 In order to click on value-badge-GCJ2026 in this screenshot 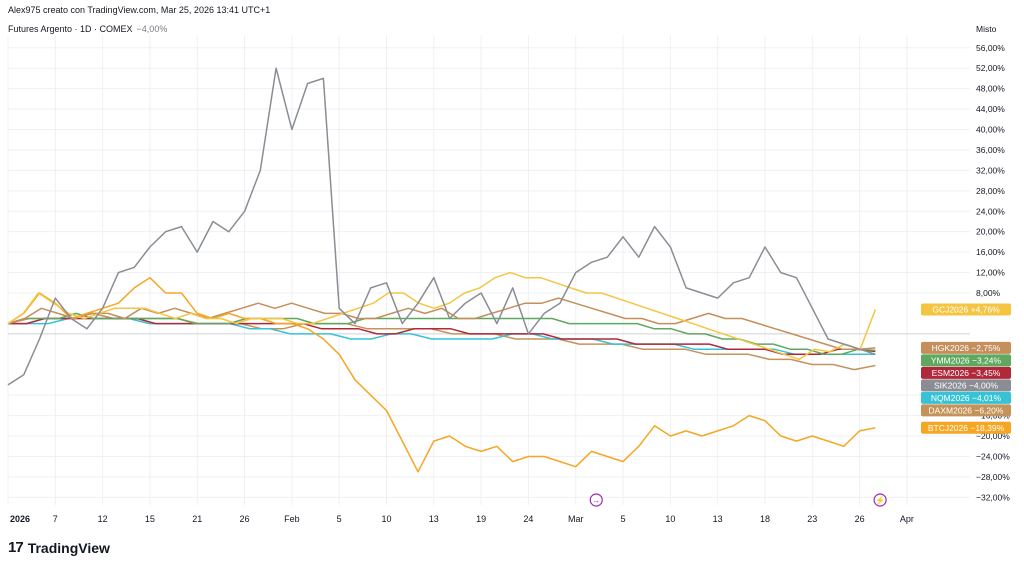, I will do `click(966, 309)`.